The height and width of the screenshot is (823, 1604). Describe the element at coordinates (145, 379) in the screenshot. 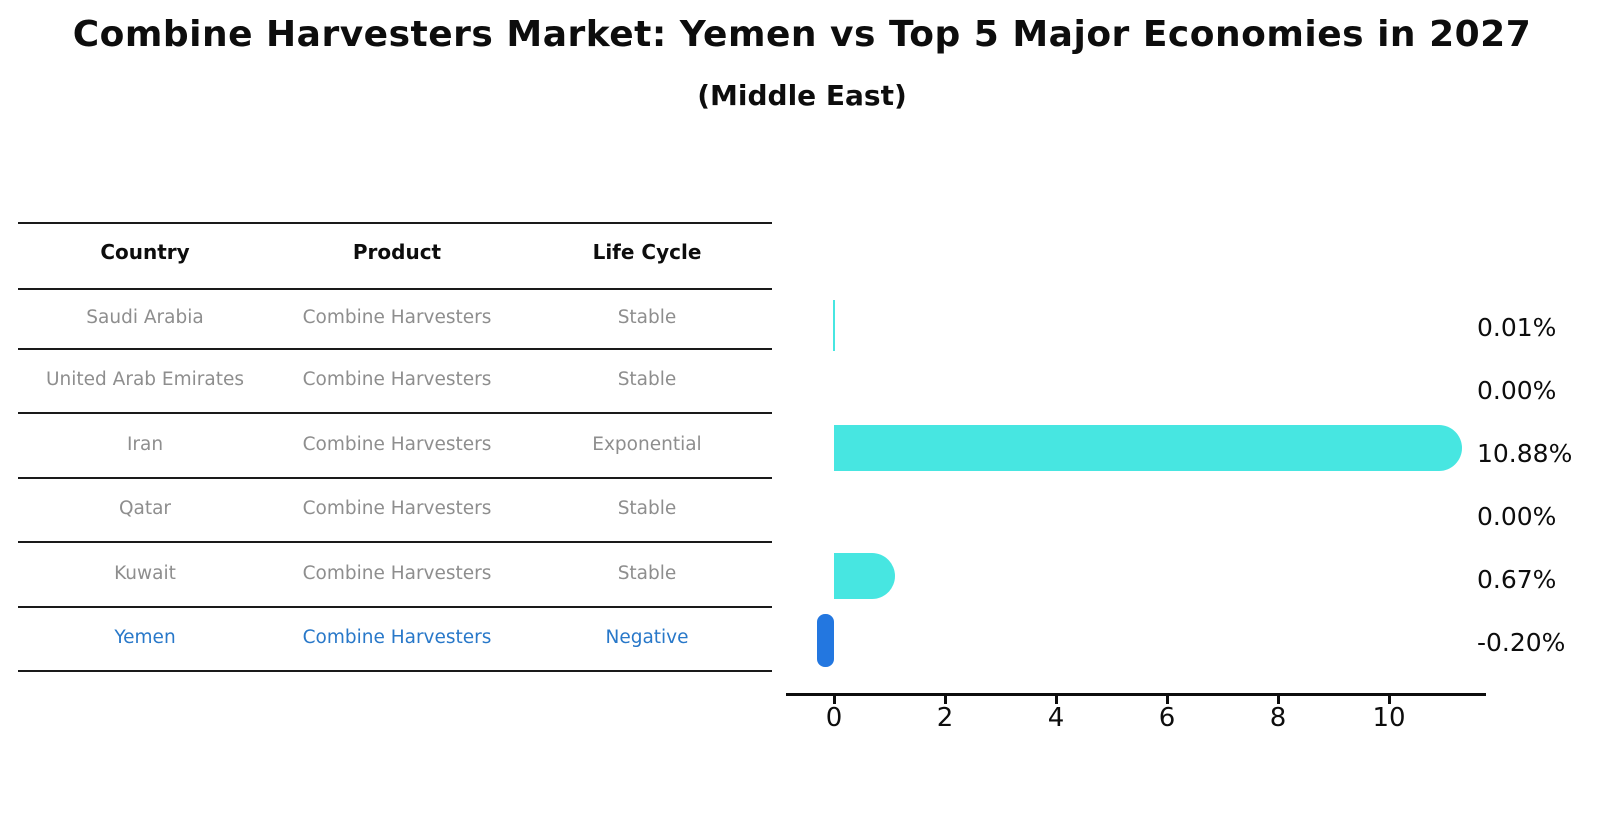

I see `table-cell-country: United Arab Emirates` at that location.